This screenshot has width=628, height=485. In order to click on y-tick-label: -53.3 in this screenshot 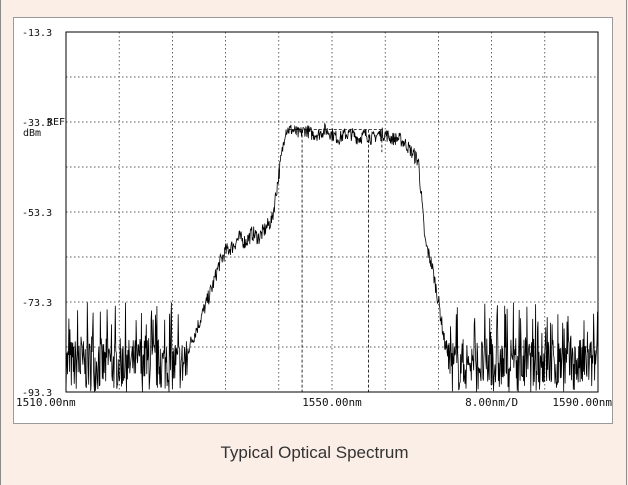, I will do `click(37, 213)`.